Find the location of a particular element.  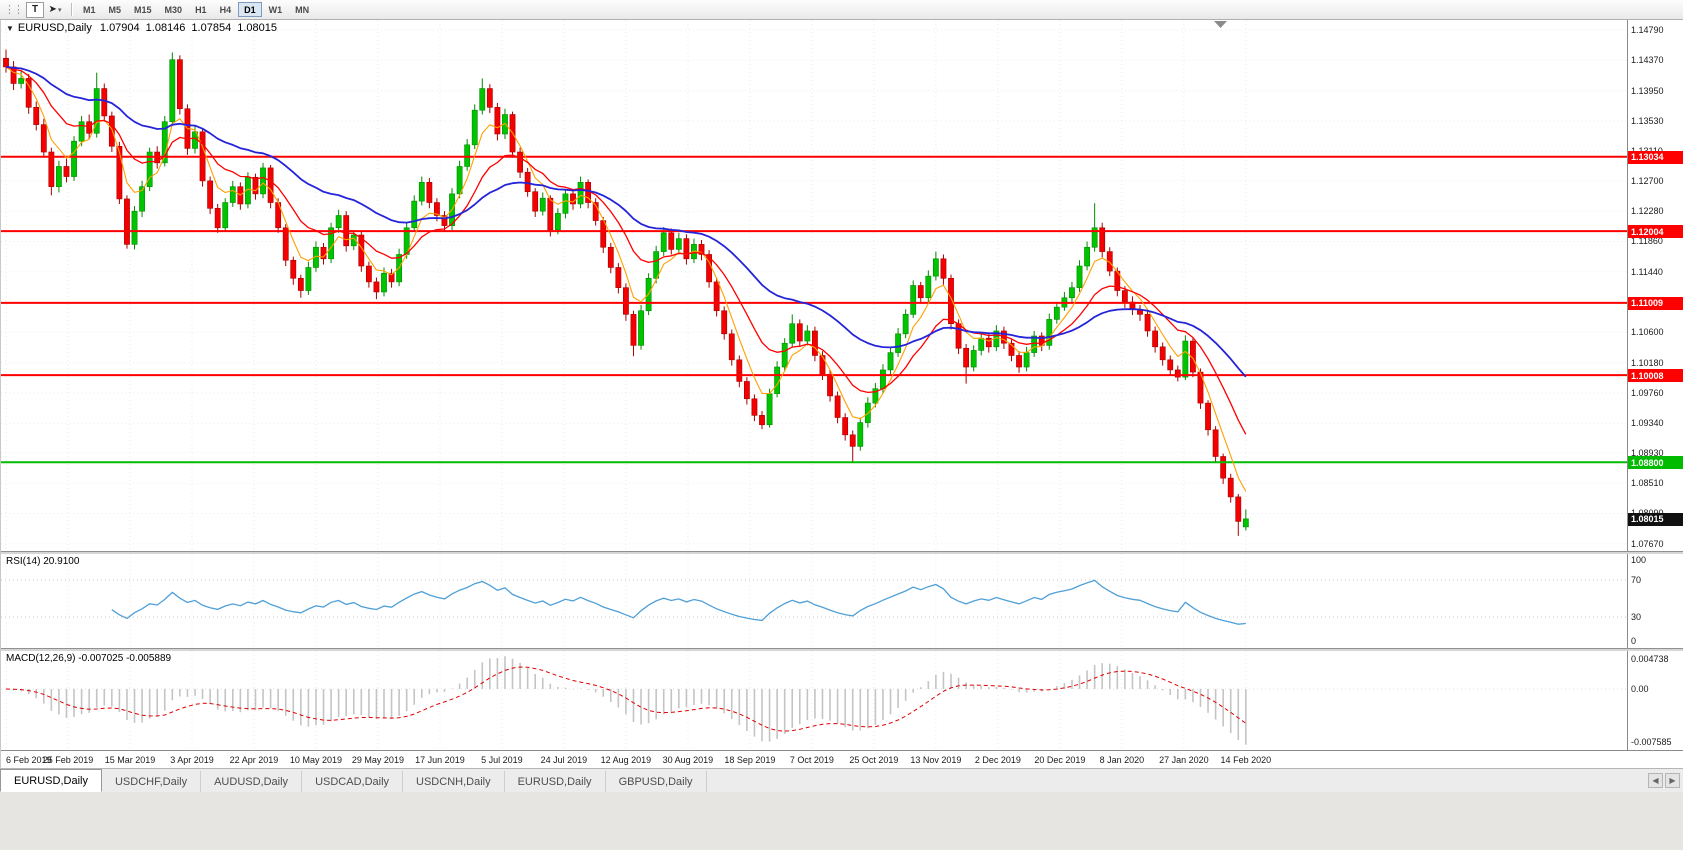

date-tick: 24 Jul 2019 is located at coordinates (564, 760).